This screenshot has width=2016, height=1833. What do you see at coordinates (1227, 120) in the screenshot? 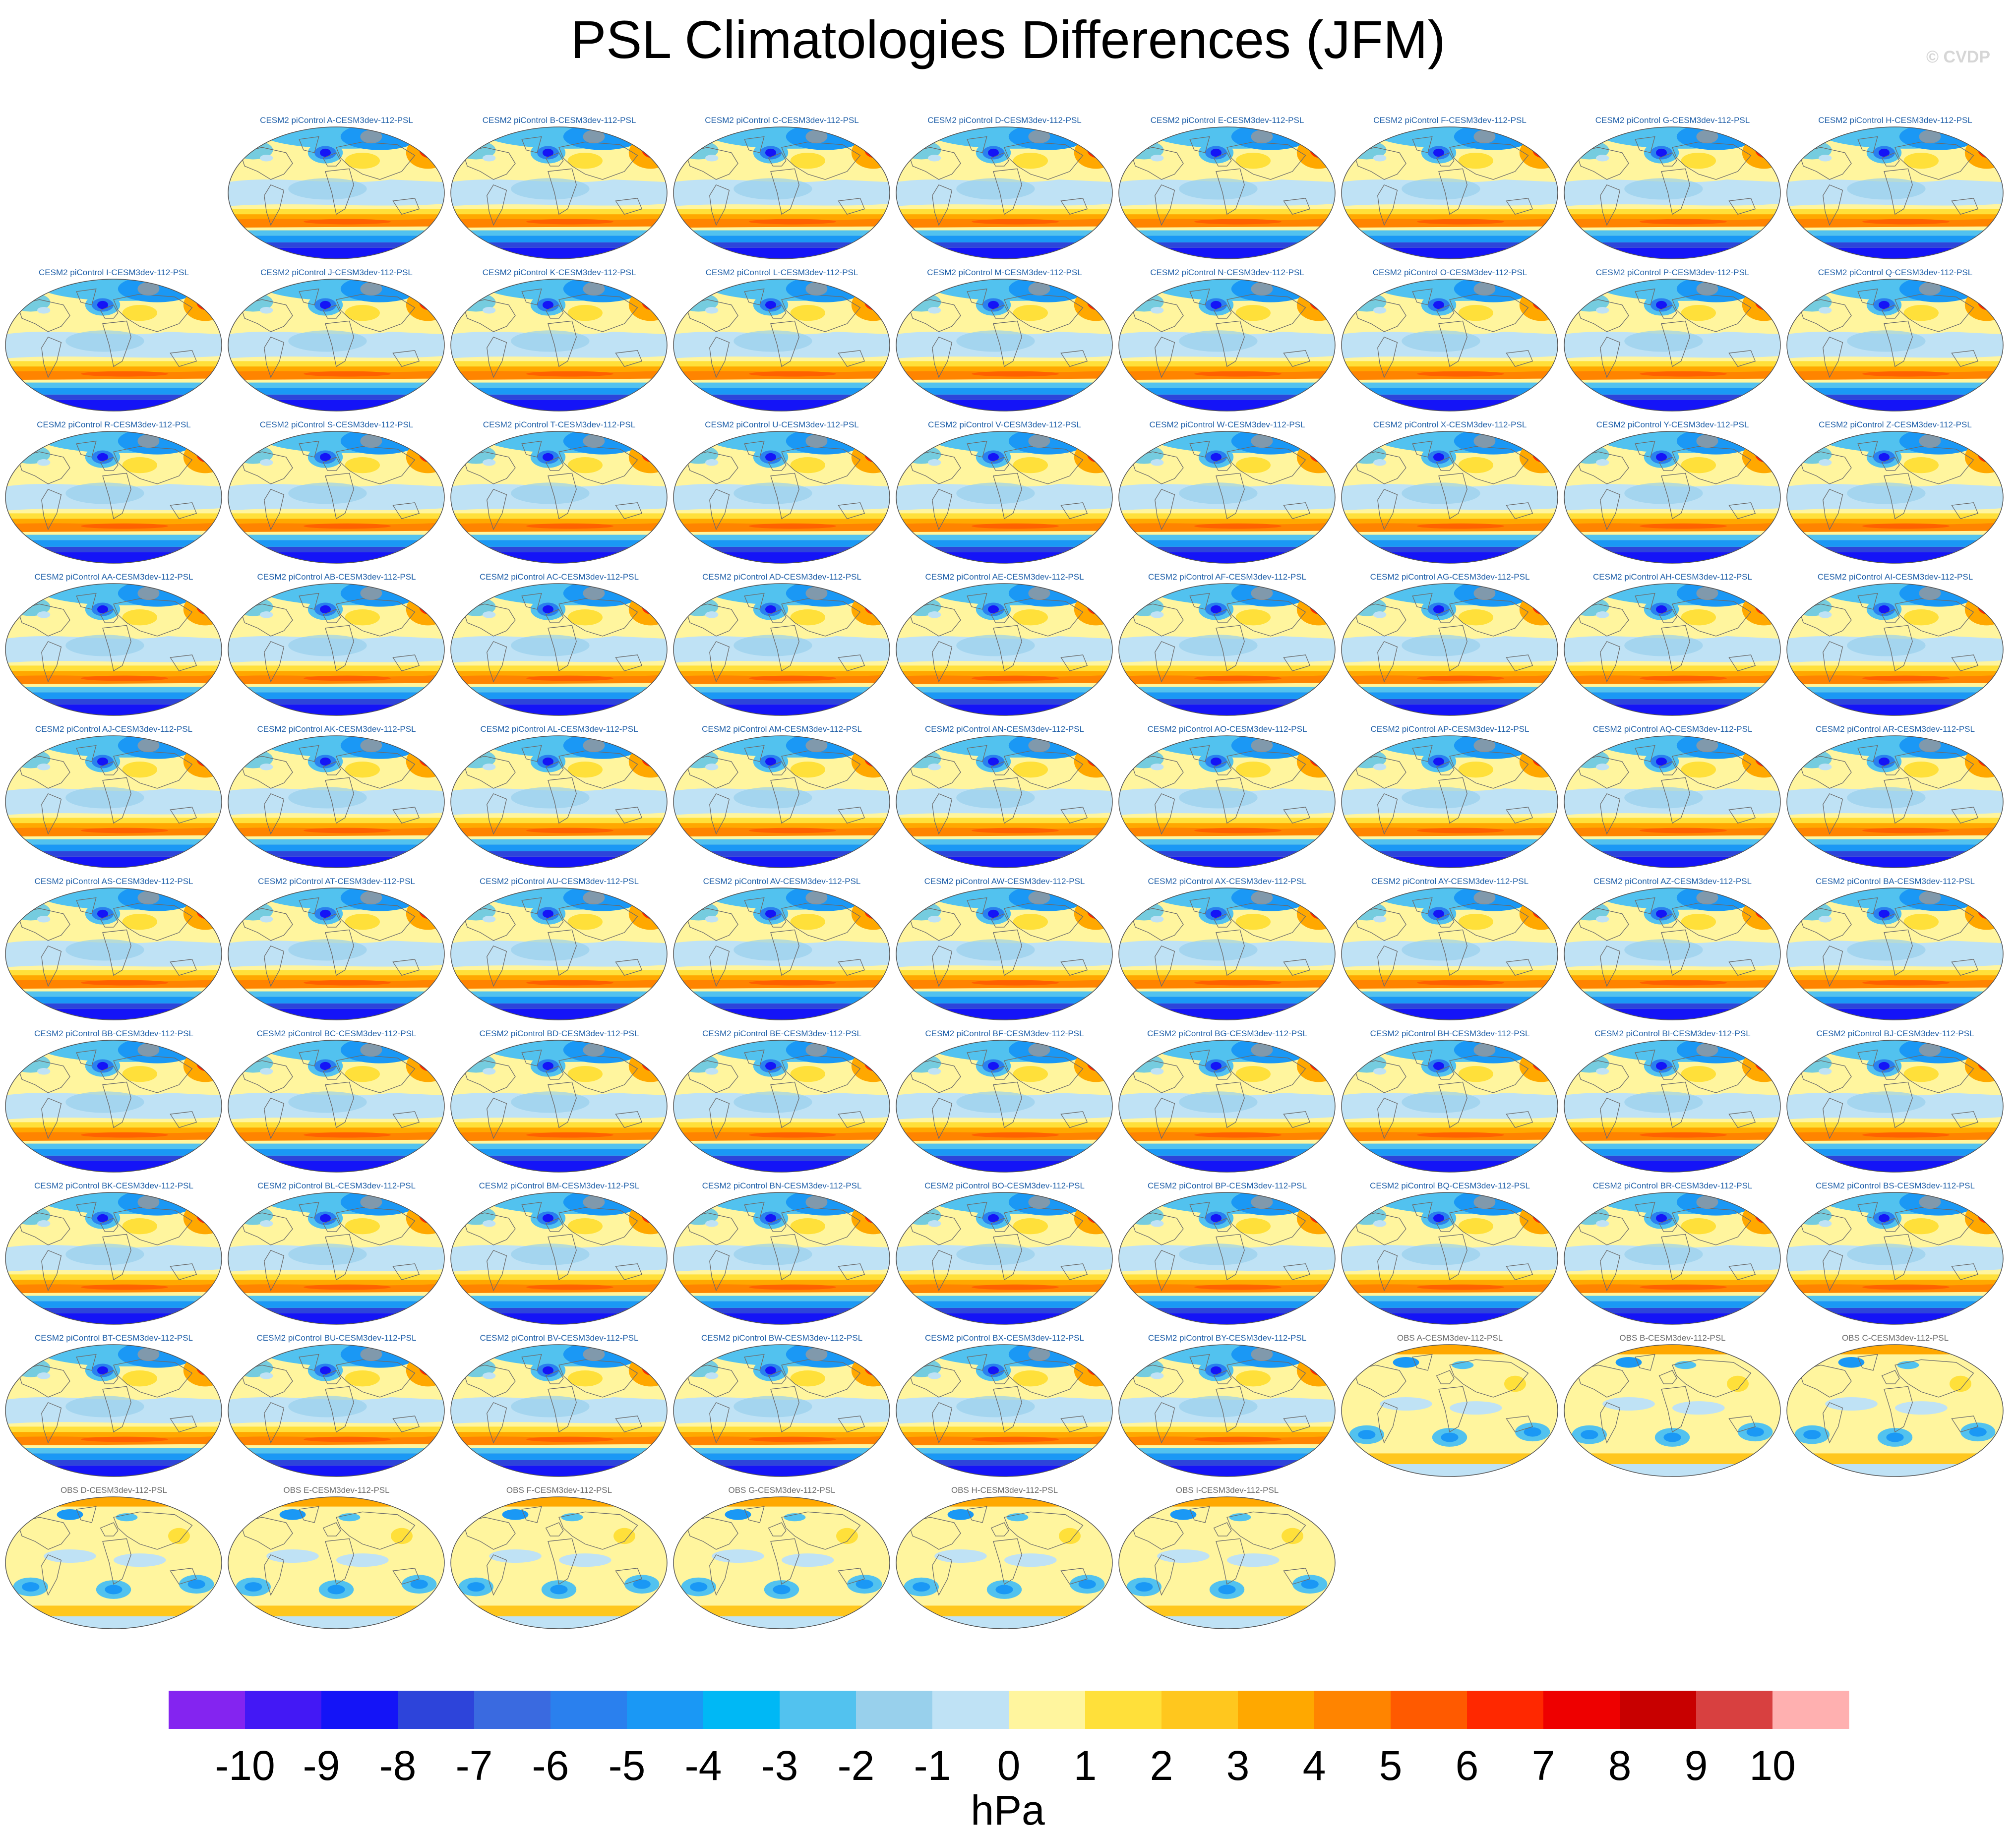
I see `panel-title: CESM2 piControl E-CESM3dev-112-PSL` at bounding box center [1227, 120].